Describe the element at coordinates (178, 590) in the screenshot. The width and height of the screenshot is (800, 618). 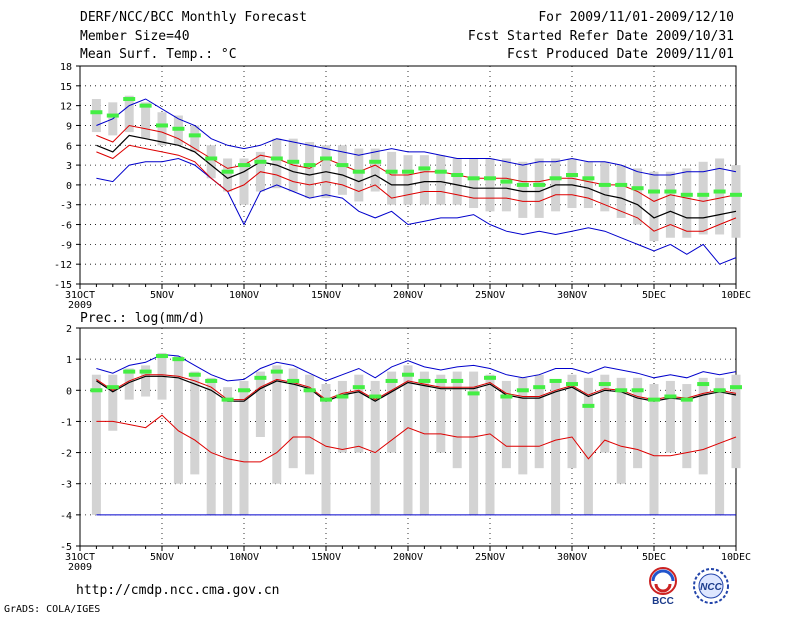
I see `source-url: http://cmdp.ncc.cma.gov.cn` at that location.